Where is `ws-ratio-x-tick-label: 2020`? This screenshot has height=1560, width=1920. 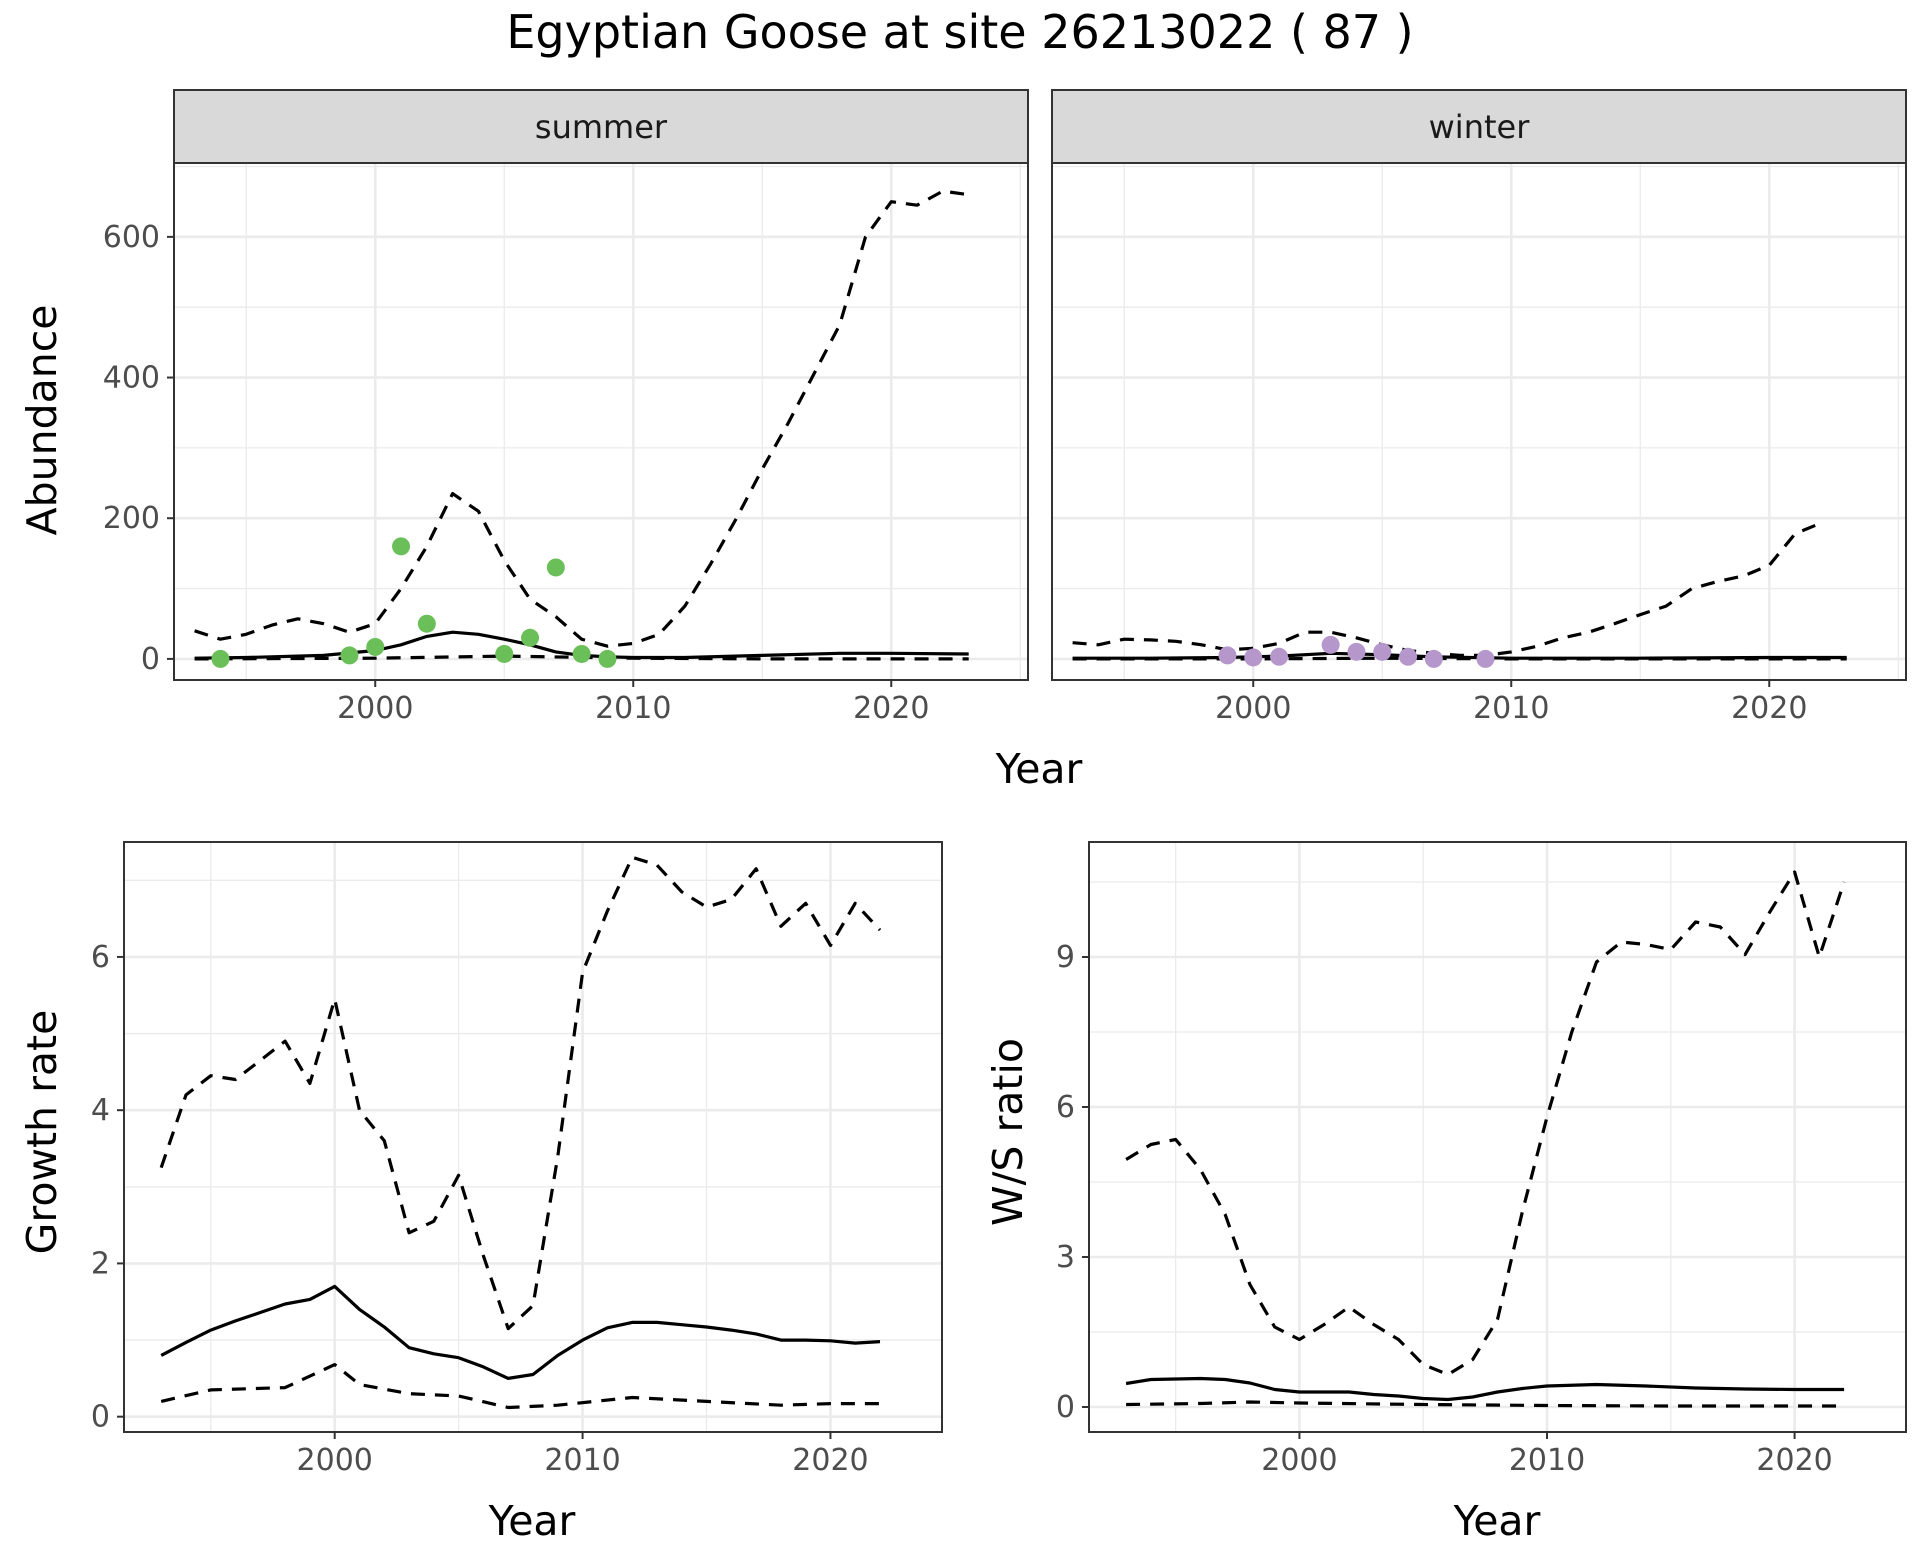 ws-ratio-x-tick-label: 2020 is located at coordinates (1794, 1460).